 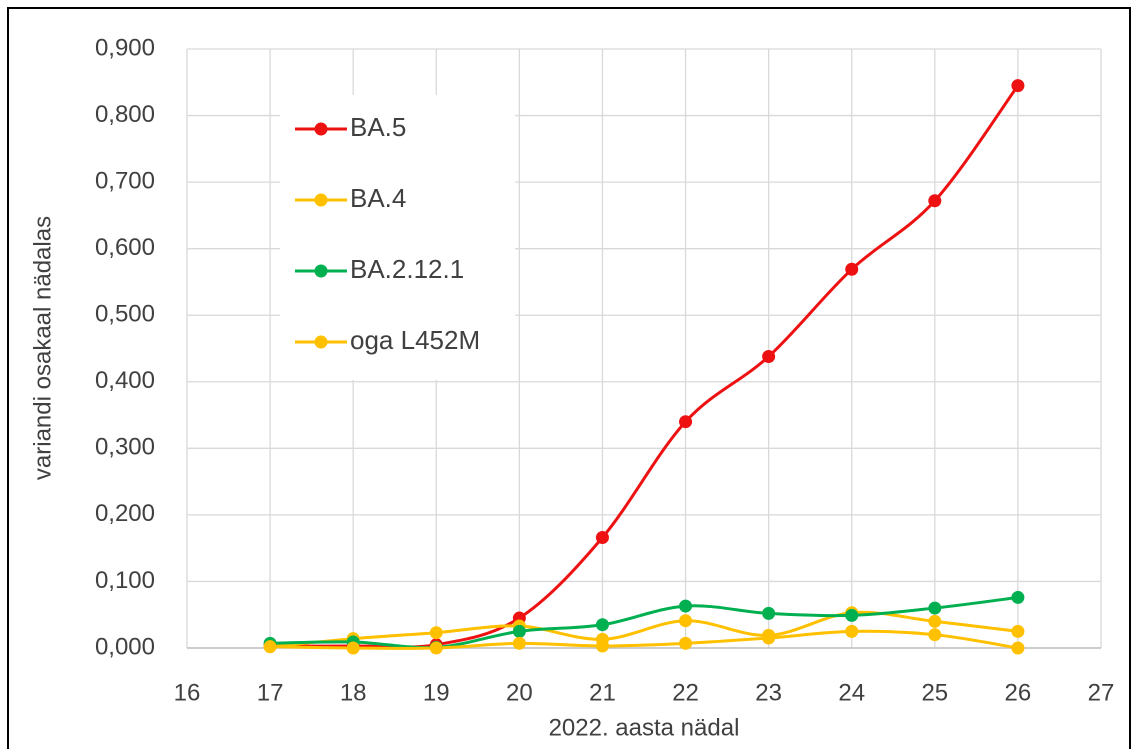 What do you see at coordinates (378, 198) in the screenshot?
I see `legend-label: BA.4` at bounding box center [378, 198].